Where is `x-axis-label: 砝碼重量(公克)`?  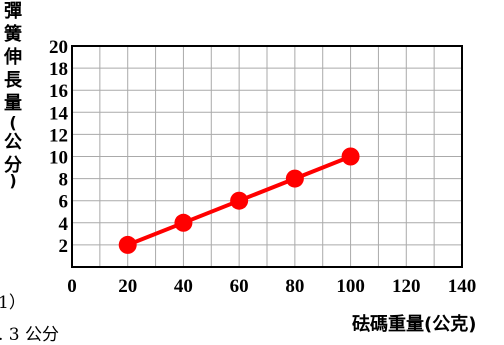 x-axis-label: 砝碼重量(公克) is located at coordinates (414, 324).